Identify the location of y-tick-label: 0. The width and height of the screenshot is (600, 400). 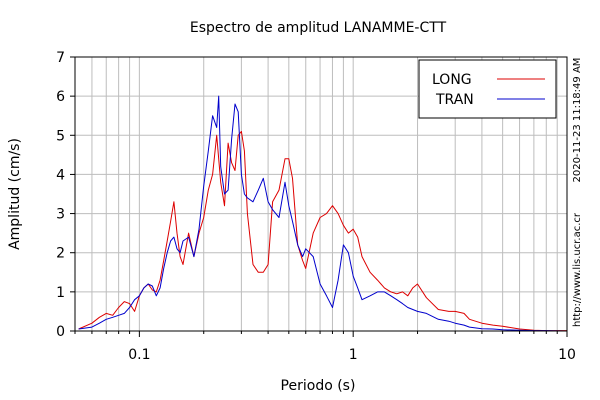
(60, 332).